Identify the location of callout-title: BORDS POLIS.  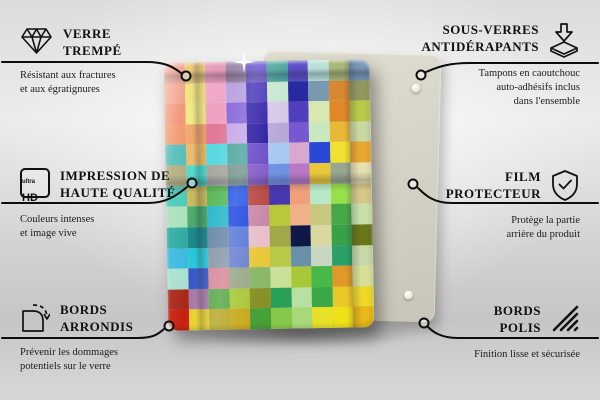
(517, 320).